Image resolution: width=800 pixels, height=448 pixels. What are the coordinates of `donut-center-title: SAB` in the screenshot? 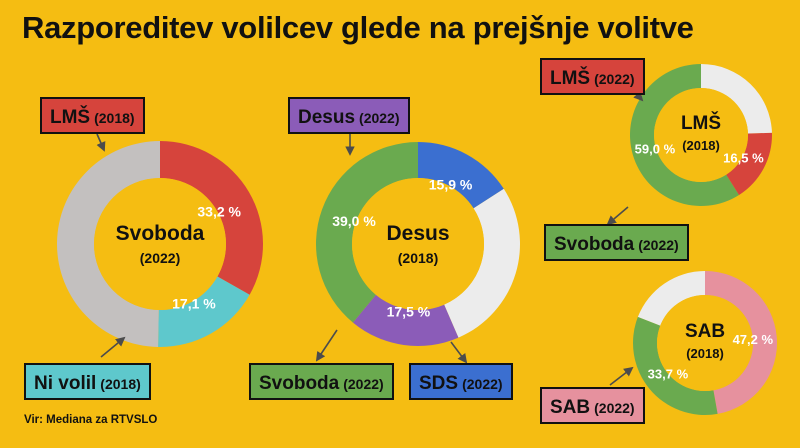 It's located at (705, 331).